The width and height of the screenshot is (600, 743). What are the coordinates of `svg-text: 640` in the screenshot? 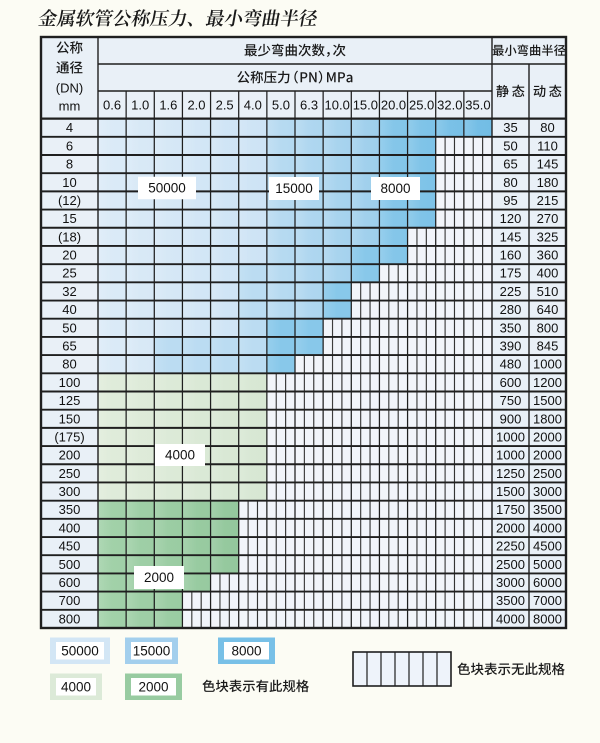 It's located at (548, 309).